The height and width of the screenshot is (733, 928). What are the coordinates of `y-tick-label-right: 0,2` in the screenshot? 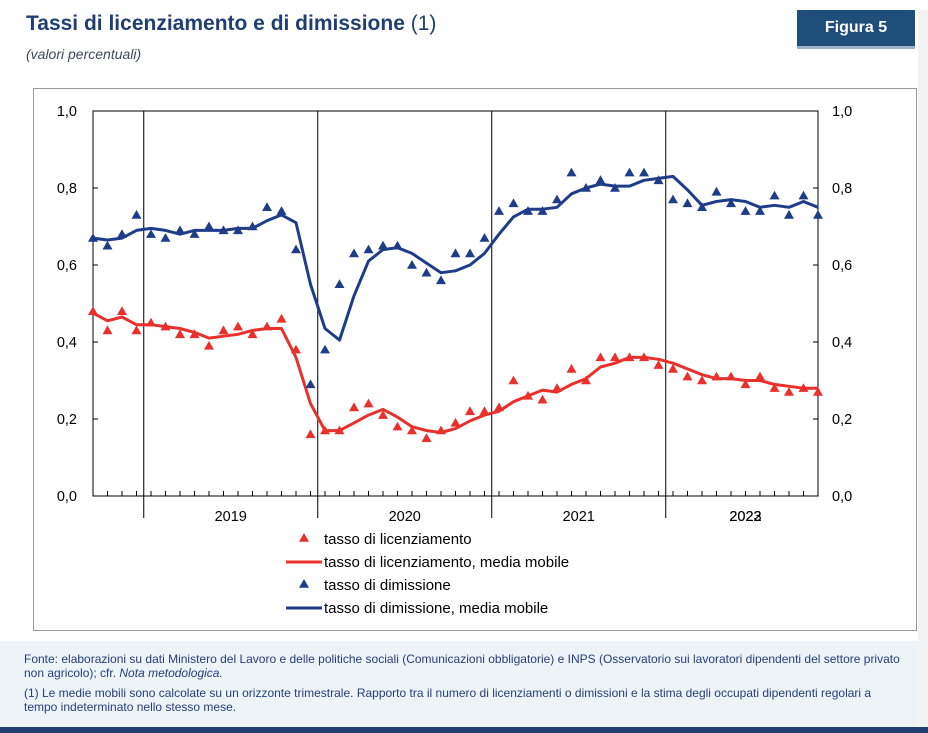 It's located at (842, 420).